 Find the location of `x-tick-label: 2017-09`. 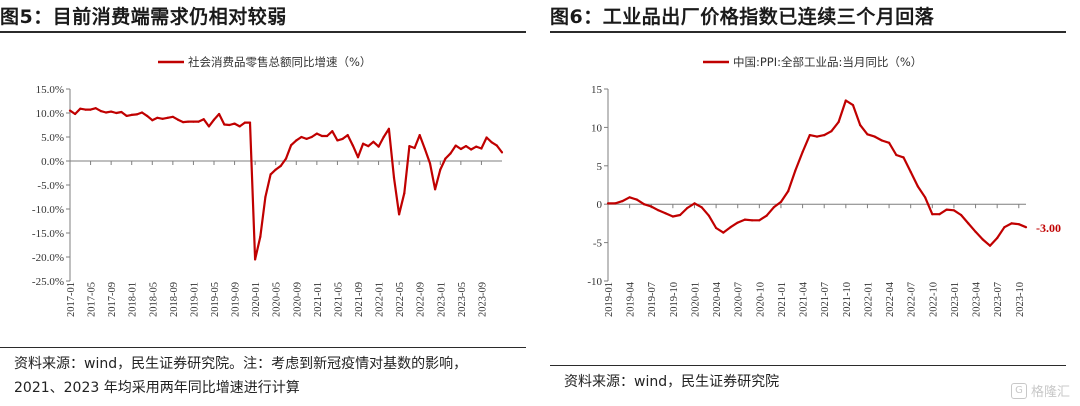

x-tick-label: 2017-09 is located at coordinates (112, 299).